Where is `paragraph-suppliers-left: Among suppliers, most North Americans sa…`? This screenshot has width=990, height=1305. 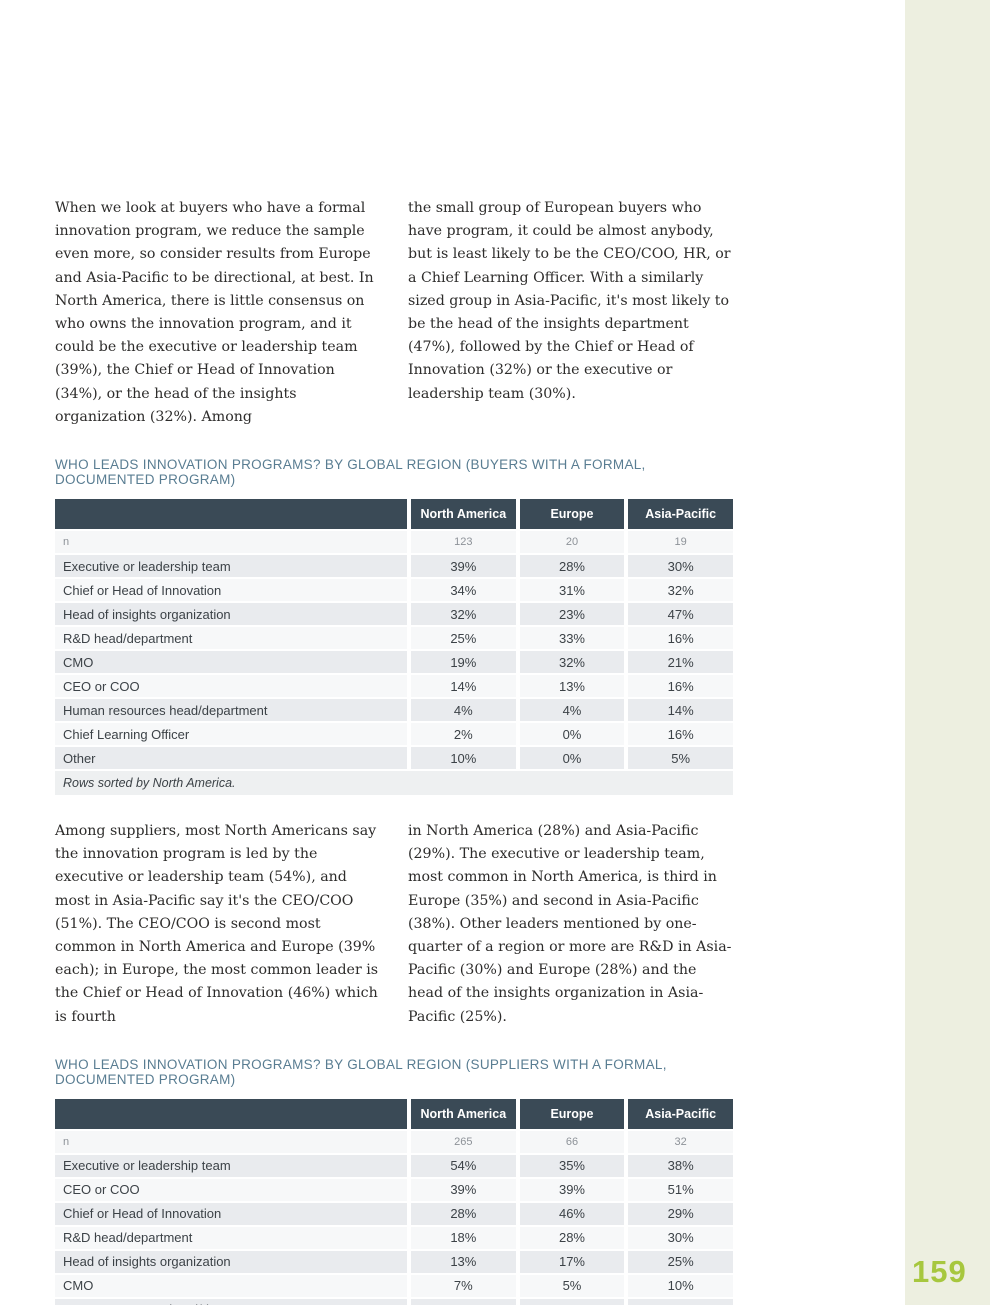
paragraph-suppliers-left: Among suppliers, most North Americans sa… is located at coordinates (217, 924).